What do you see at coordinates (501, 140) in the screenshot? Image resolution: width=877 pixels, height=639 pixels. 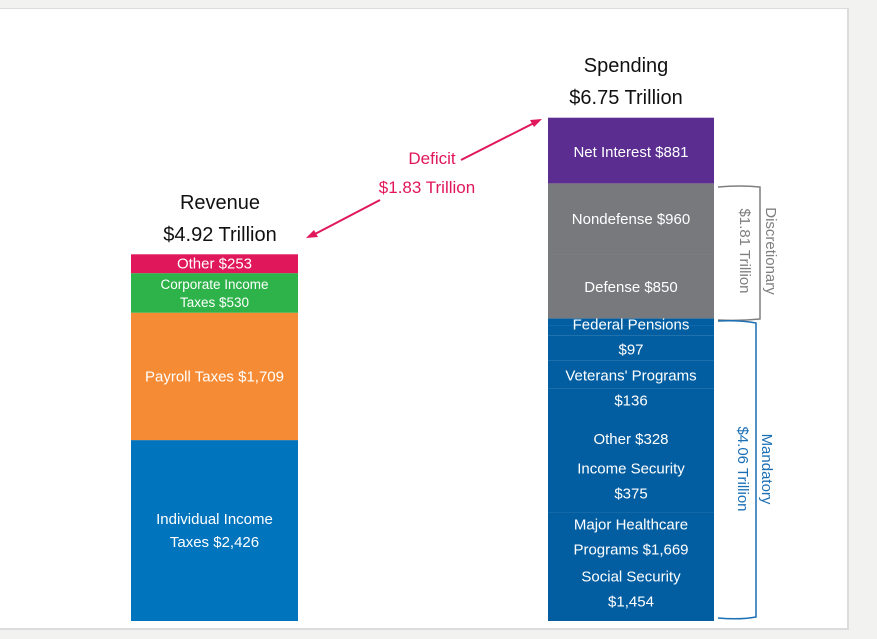 I see `deficit-arrow-up` at bounding box center [501, 140].